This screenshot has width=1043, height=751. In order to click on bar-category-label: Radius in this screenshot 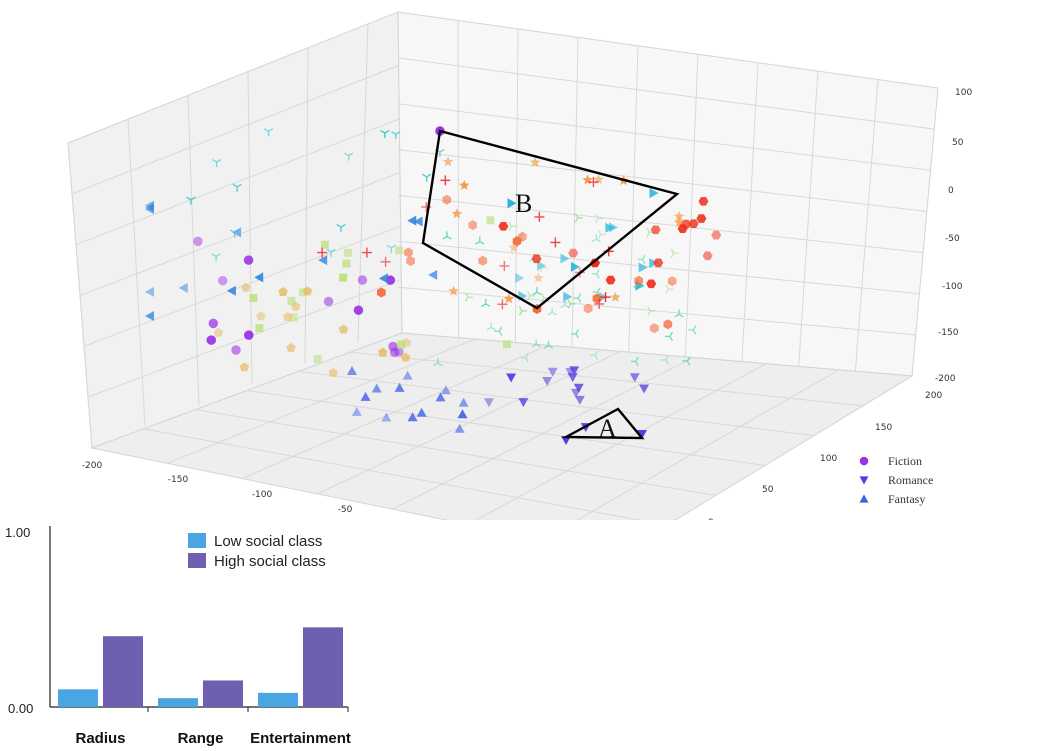, I will do `click(100, 738)`.